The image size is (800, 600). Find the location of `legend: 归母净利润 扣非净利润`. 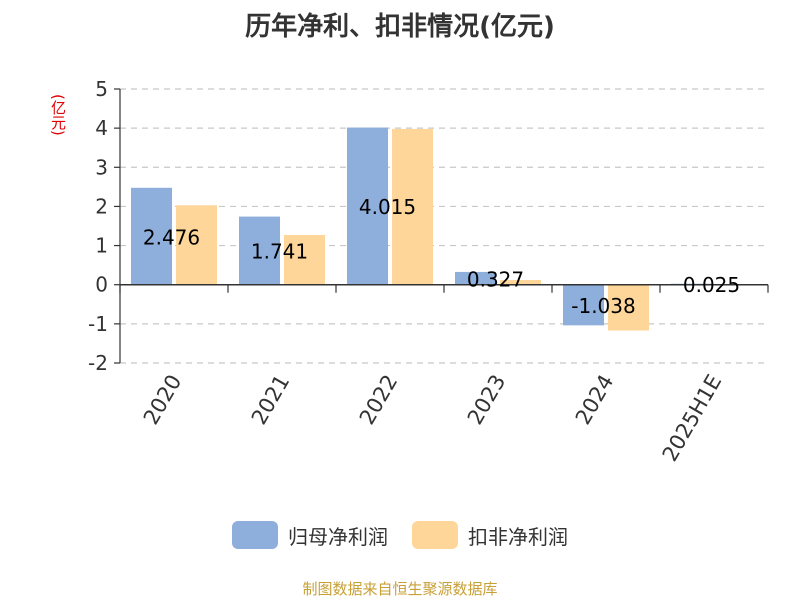

legend: 归母净利润 扣非净利润 is located at coordinates (400, 535).